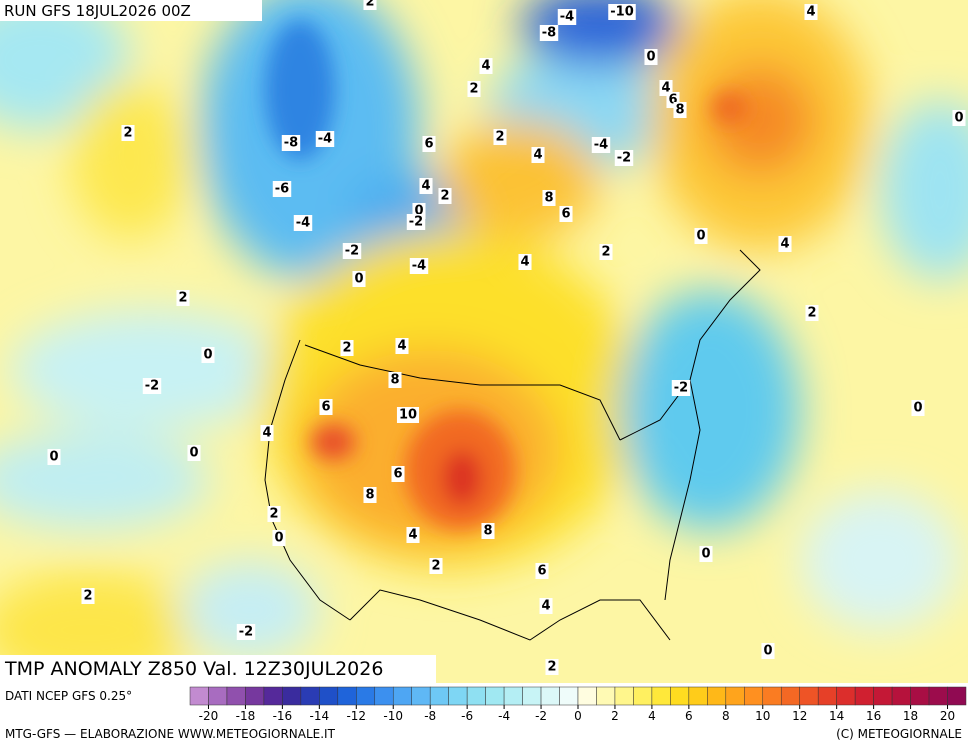 The image size is (968, 745). Describe the element at coordinates (97, 11) in the screenshot. I see `header: RUN GFS 18JUL2026 00Z` at that location.